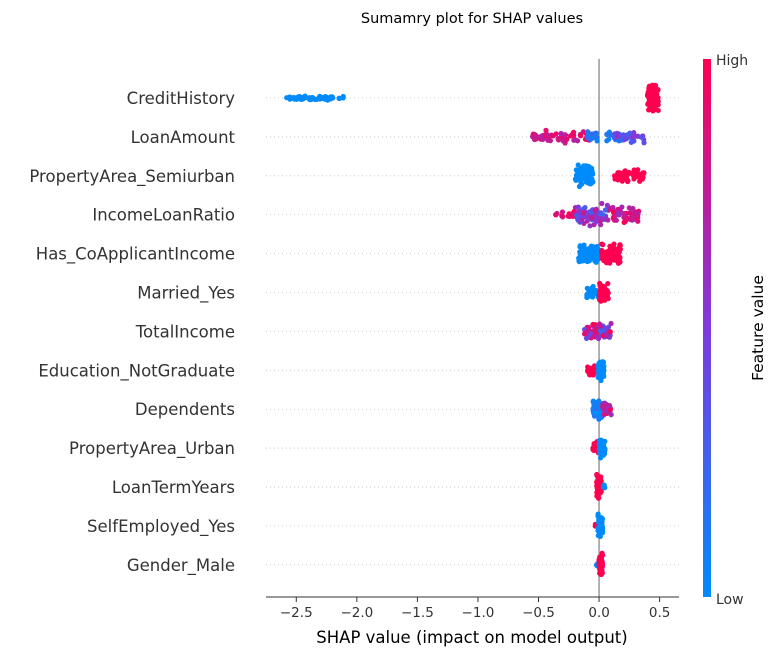  Describe the element at coordinates (472, 19) in the screenshot. I see `chart-title: Sumamry plot for SHAP values` at that location.